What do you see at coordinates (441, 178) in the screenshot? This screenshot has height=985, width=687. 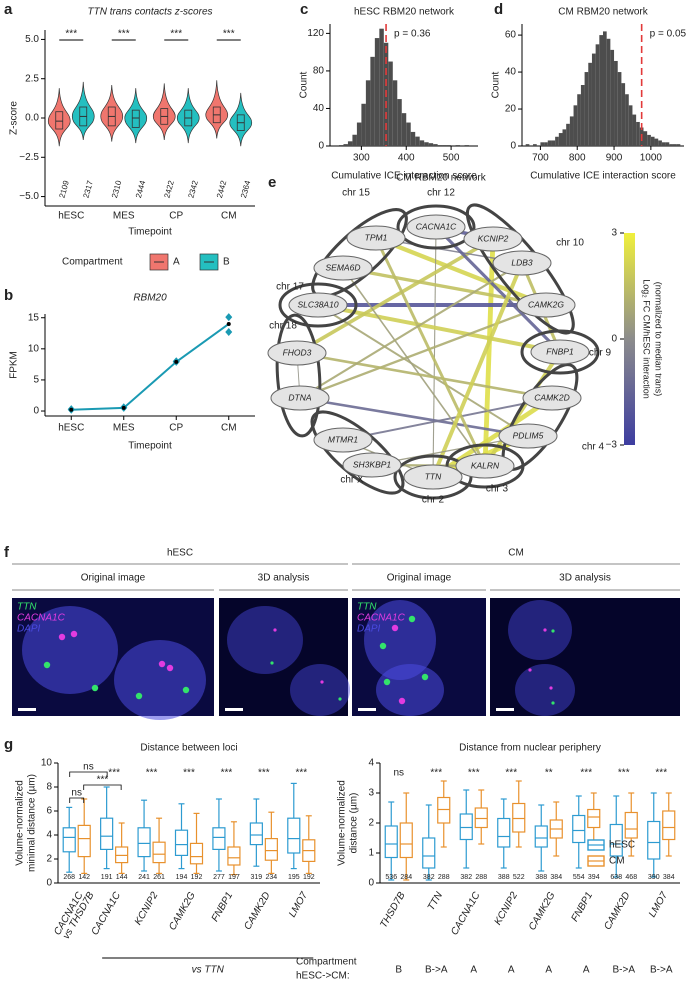 I see `network-title: CM RBM20 network` at bounding box center [441, 178].